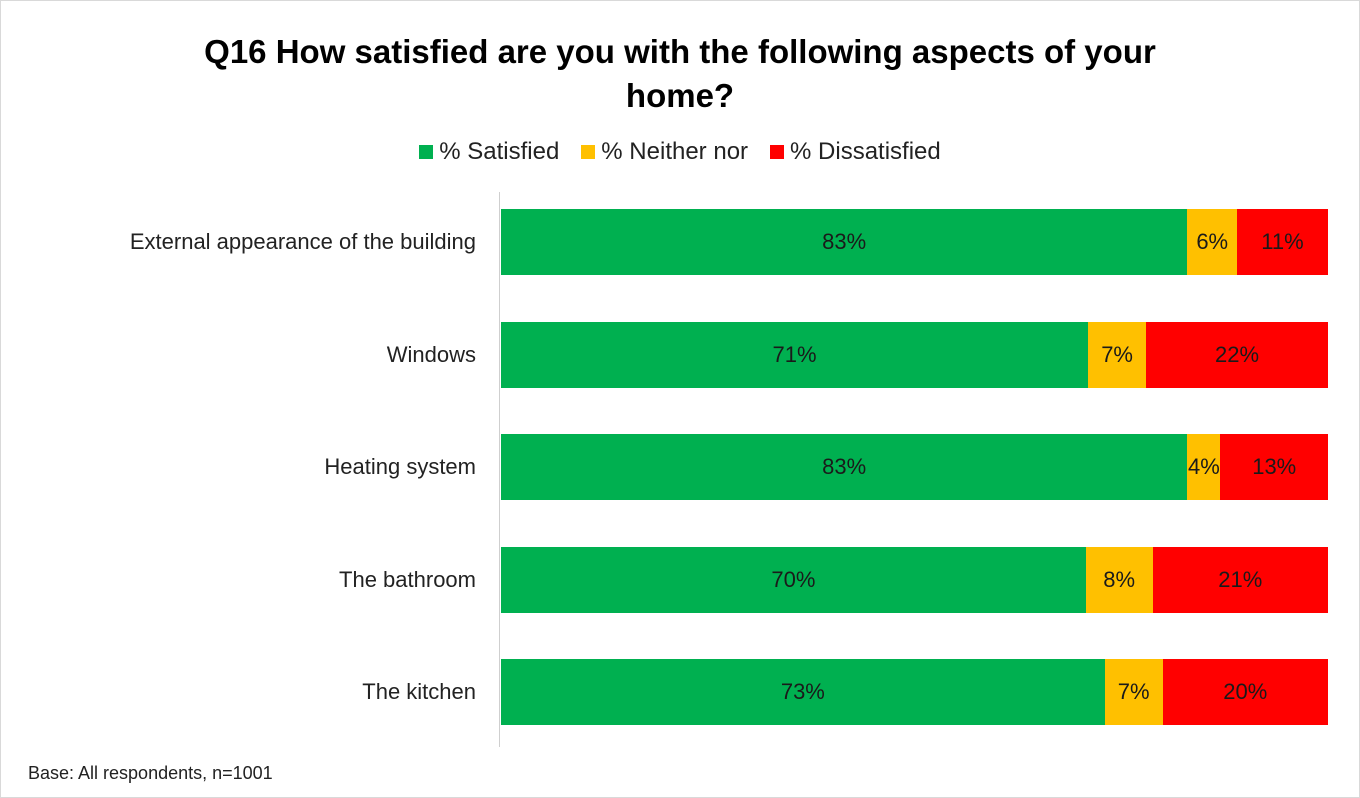  I want to click on data-label-neither-the-bathroom: 8%, so click(1119, 579).